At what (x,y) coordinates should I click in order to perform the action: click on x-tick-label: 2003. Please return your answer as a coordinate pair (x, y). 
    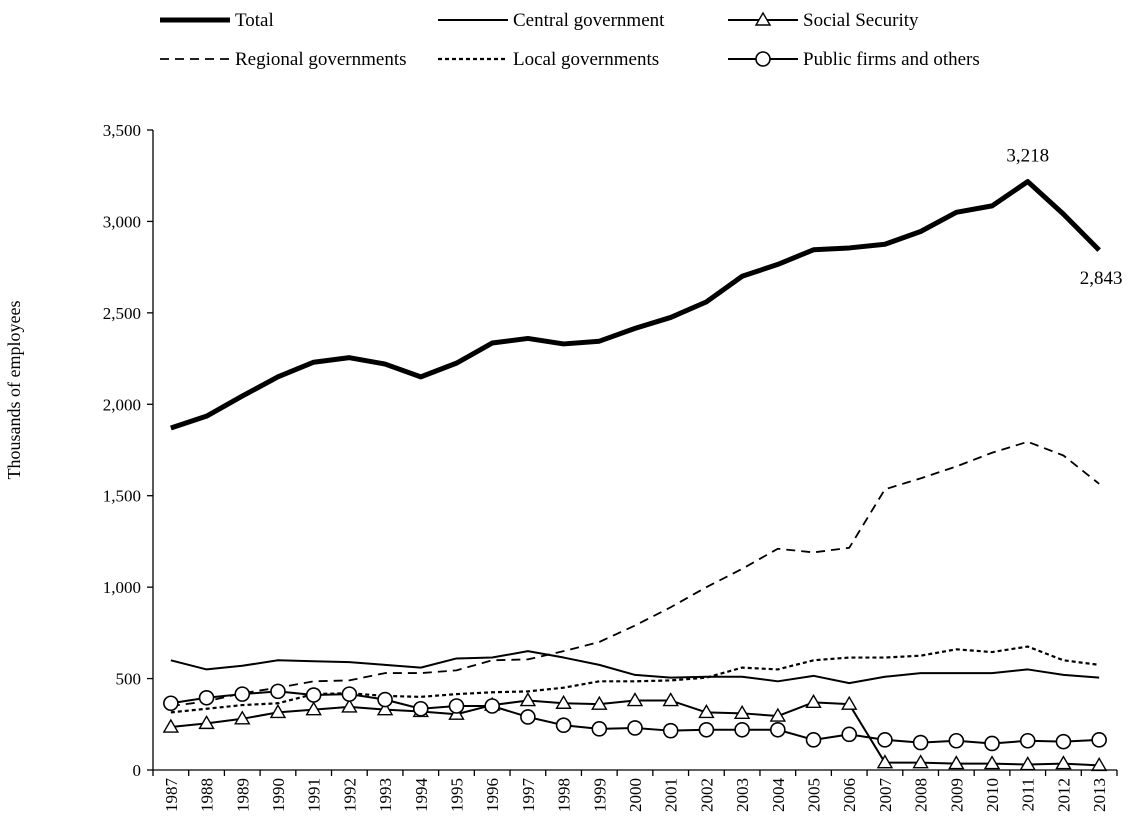
    Looking at the image, I should click on (742, 795).